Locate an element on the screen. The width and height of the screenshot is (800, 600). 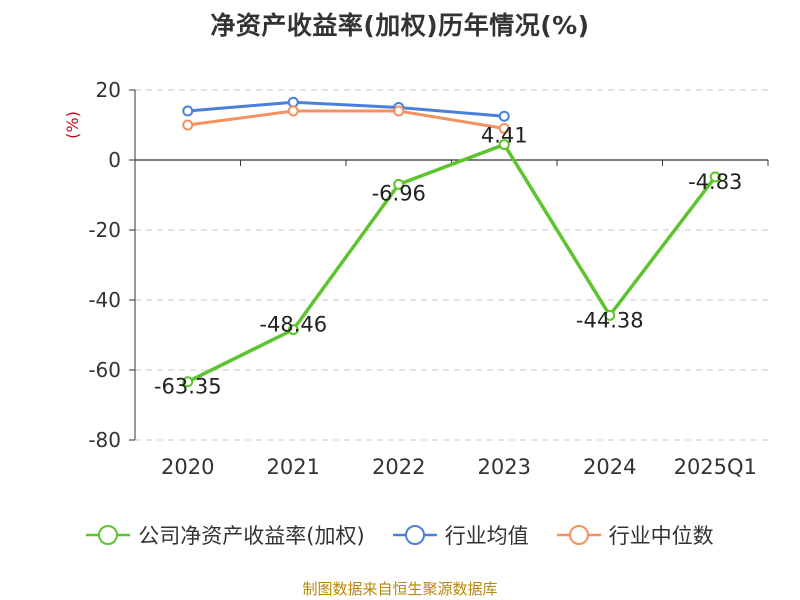
y-tick-label: -40 is located at coordinates (104, 300).